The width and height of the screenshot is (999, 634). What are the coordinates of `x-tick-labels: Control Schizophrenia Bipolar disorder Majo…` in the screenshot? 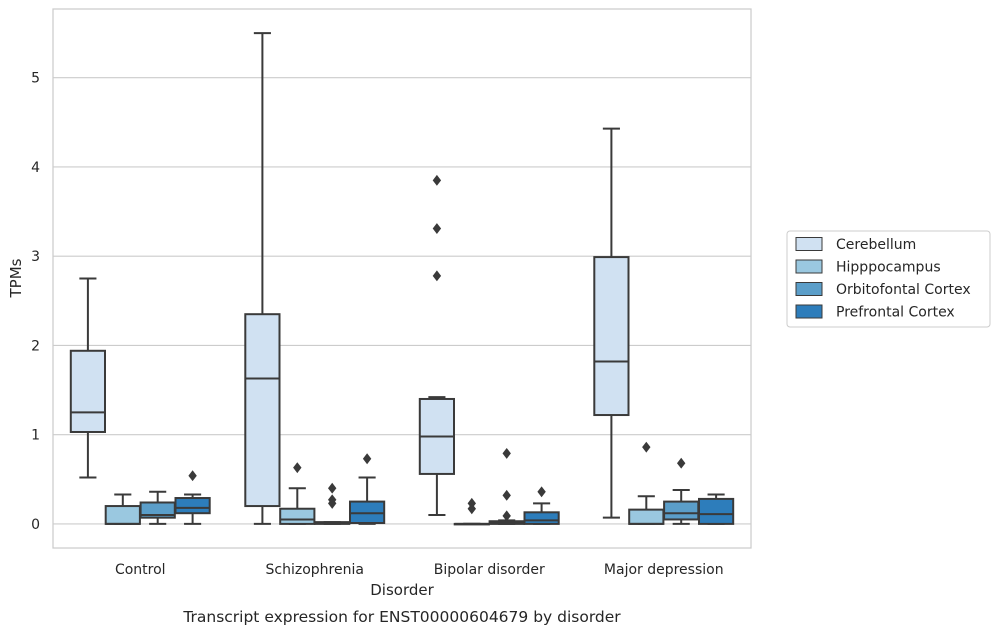 It's located at (419, 570).